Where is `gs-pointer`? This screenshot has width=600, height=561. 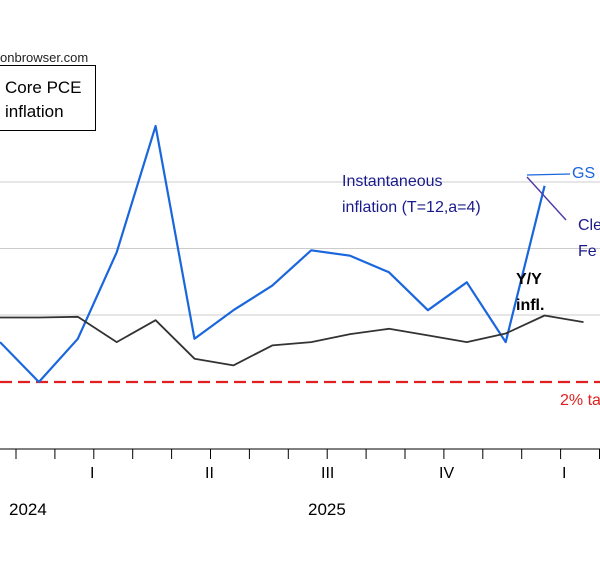 gs-pointer is located at coordinates (548, 174).